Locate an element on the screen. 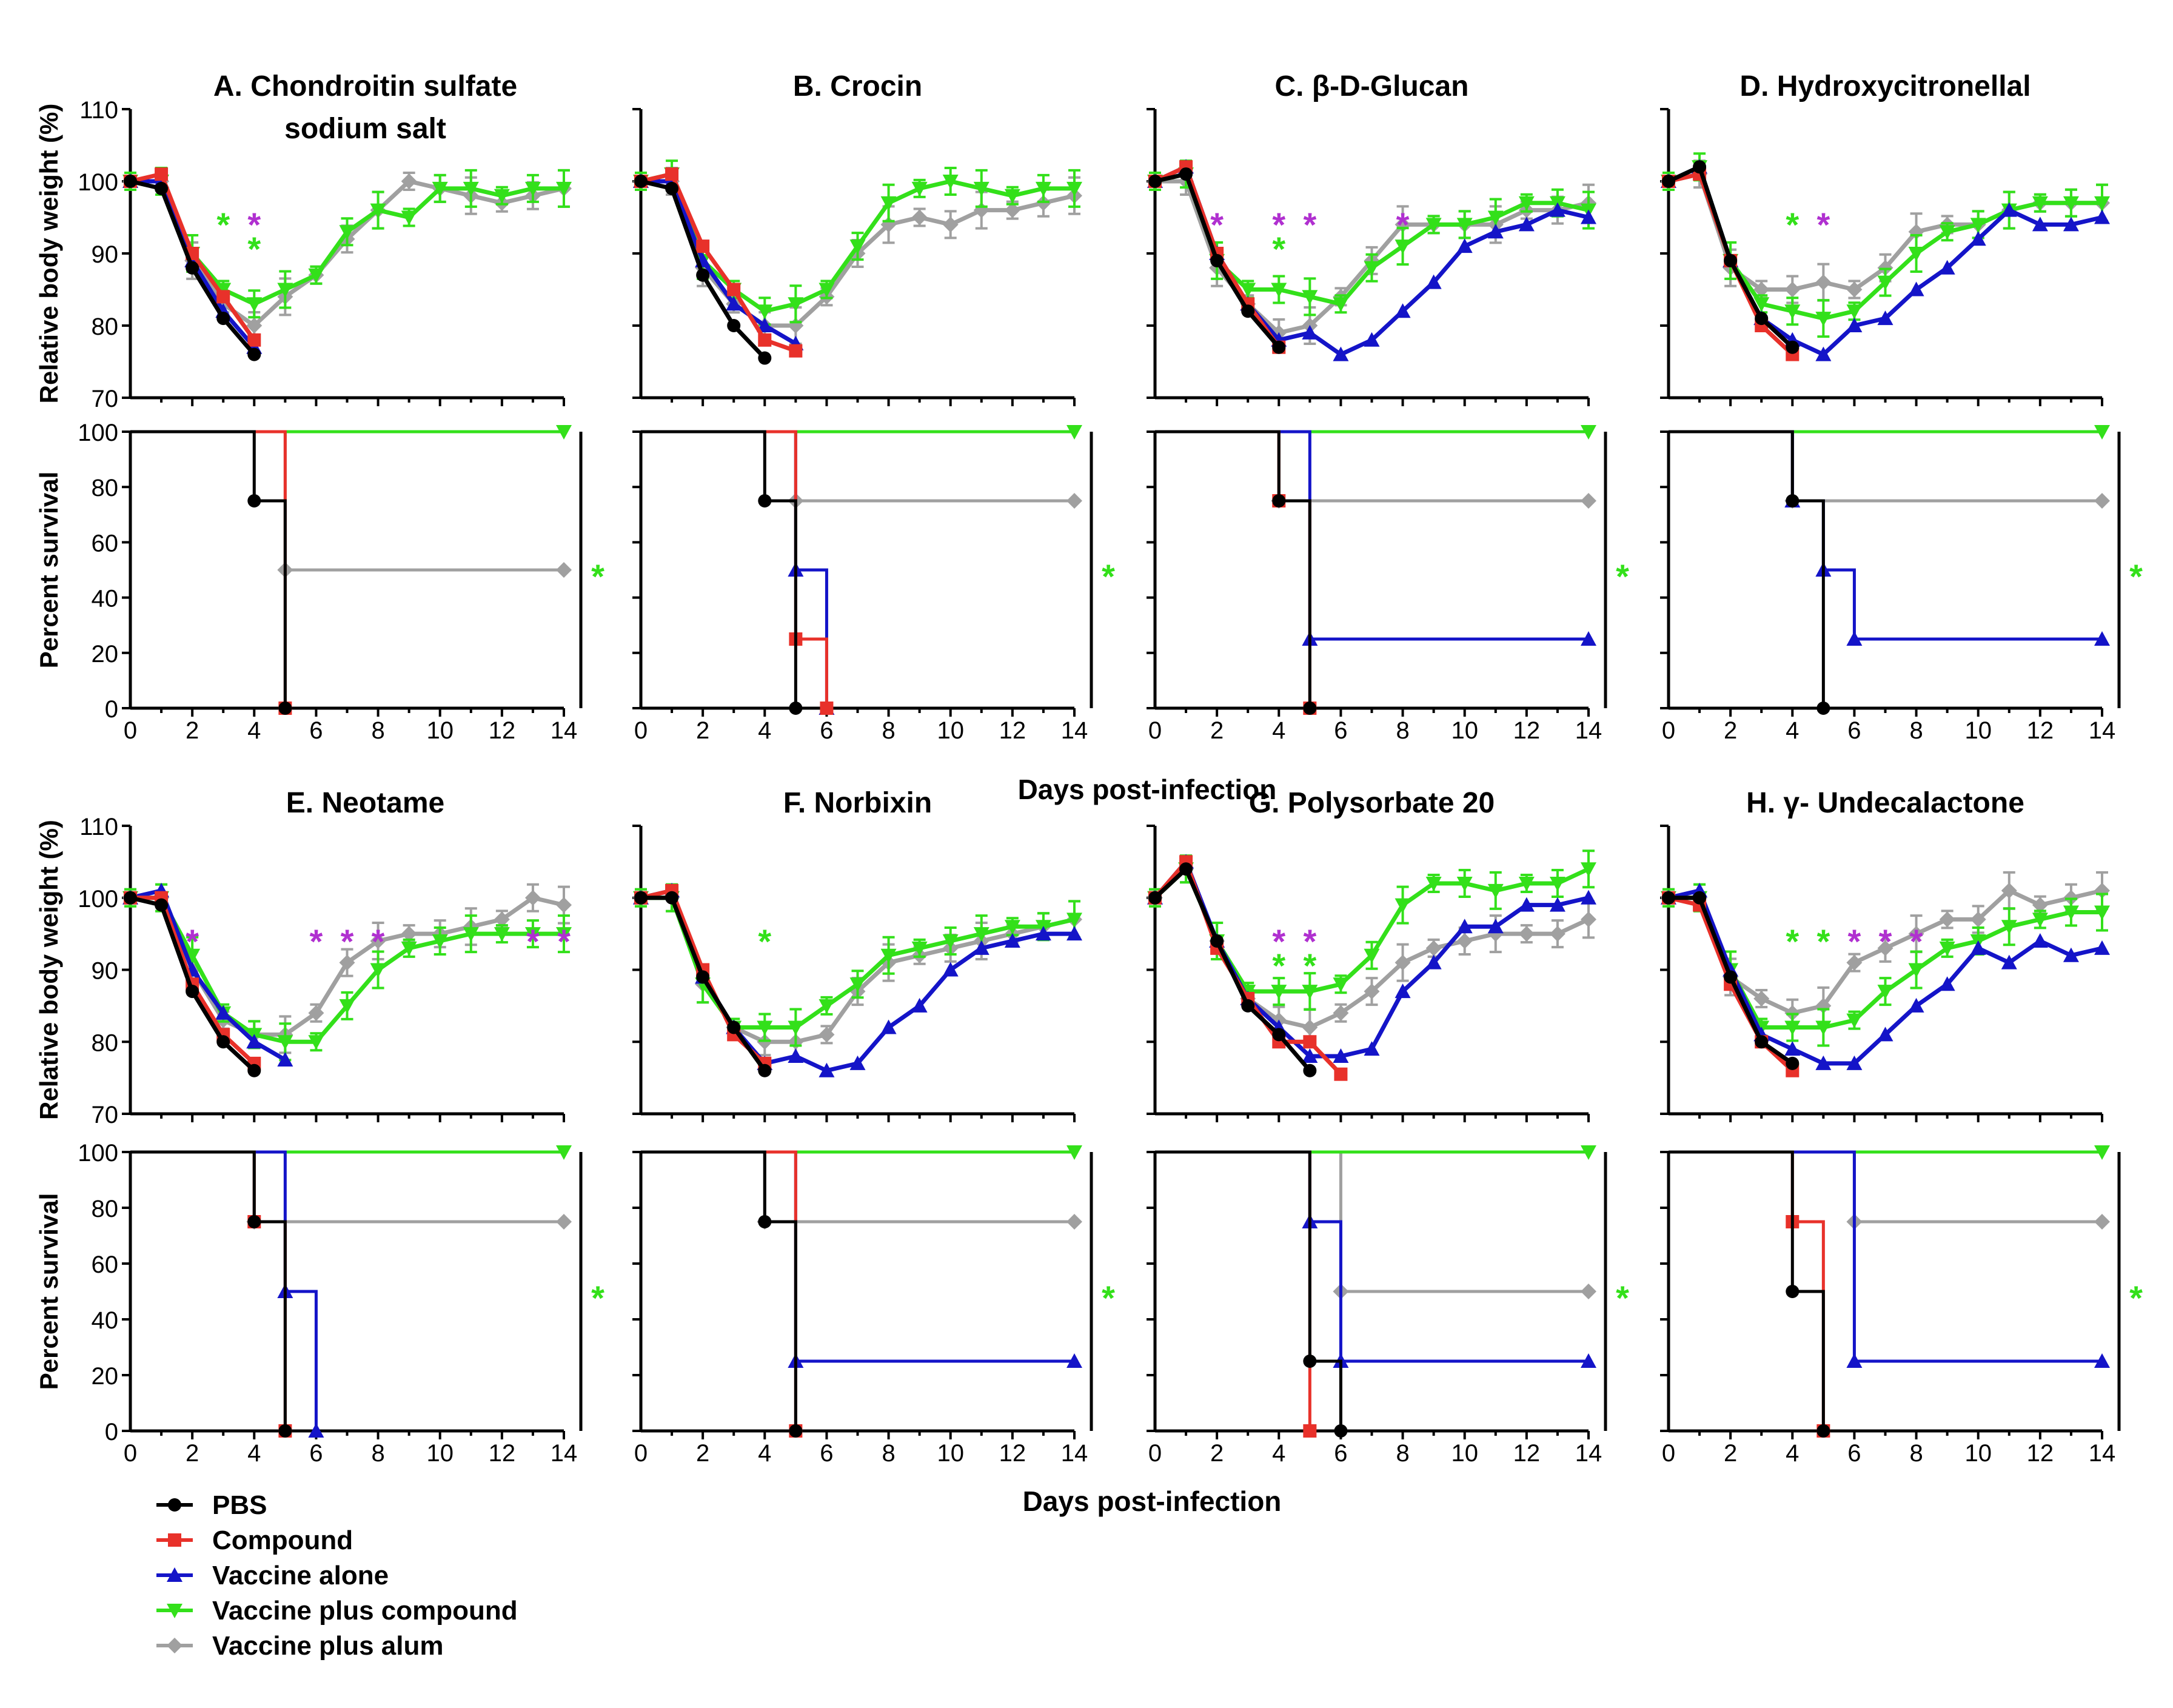 This screenshot has width=2173, height=1708. x-axis-label-top: Days post-infection is located at coordinates (1147, 790).